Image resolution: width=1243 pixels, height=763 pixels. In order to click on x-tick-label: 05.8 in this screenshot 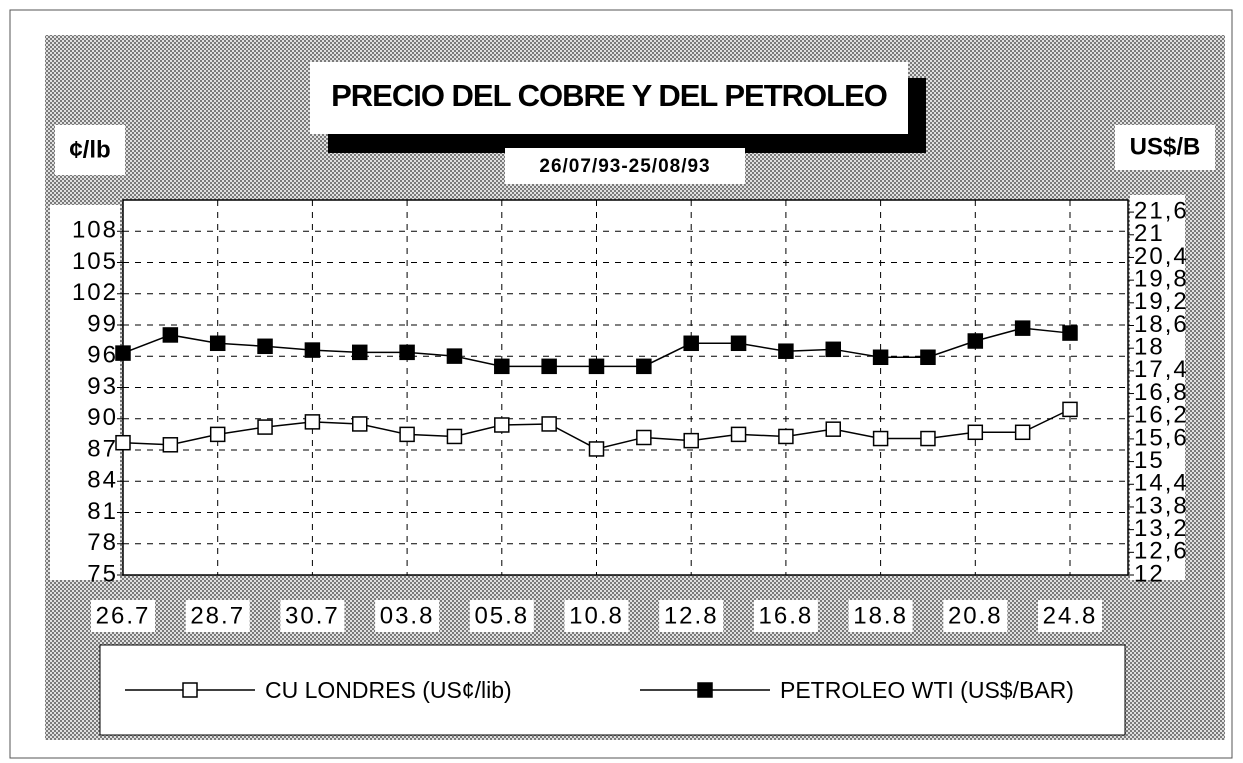, I will do `click(501, 615)`.